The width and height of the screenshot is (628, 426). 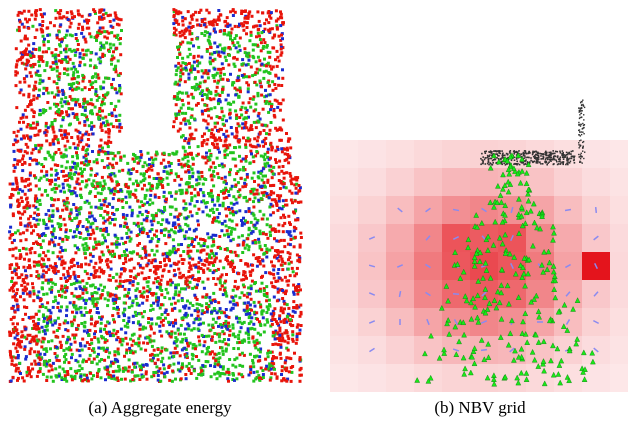 I want to click on caption-aggregate-energy: (a) Aggregate energy, so click(x=160, y=407).